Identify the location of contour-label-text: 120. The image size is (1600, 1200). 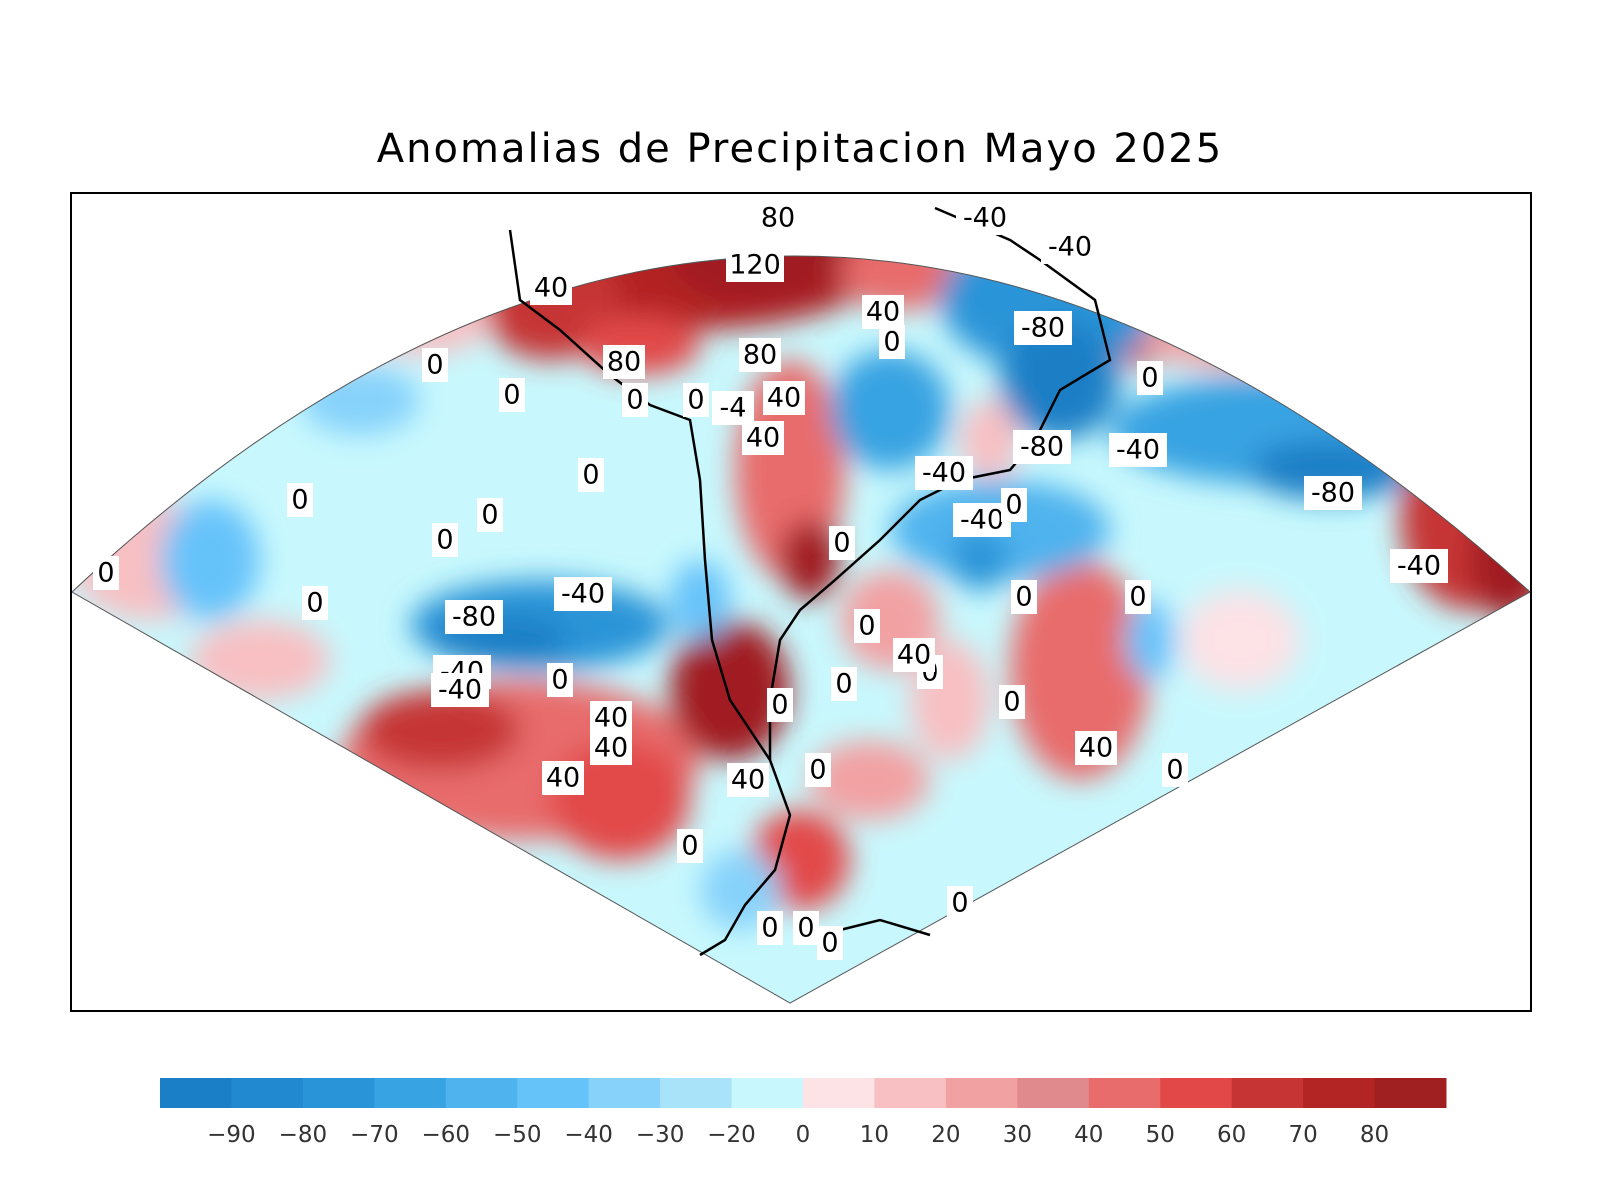
(755, 265).